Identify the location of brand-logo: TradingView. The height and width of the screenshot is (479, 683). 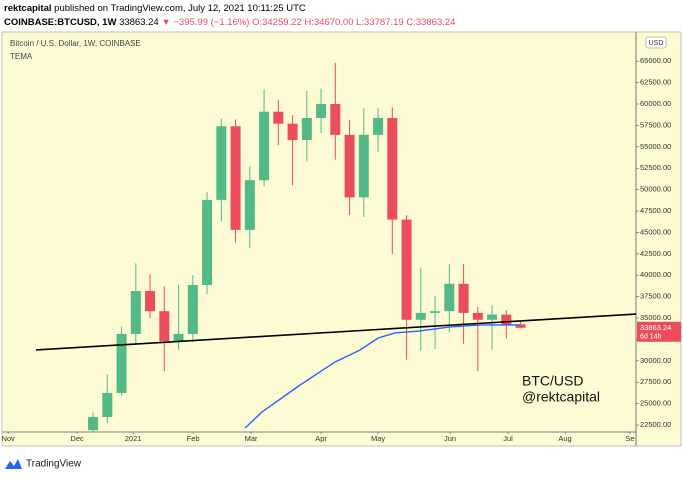
(43, 464).